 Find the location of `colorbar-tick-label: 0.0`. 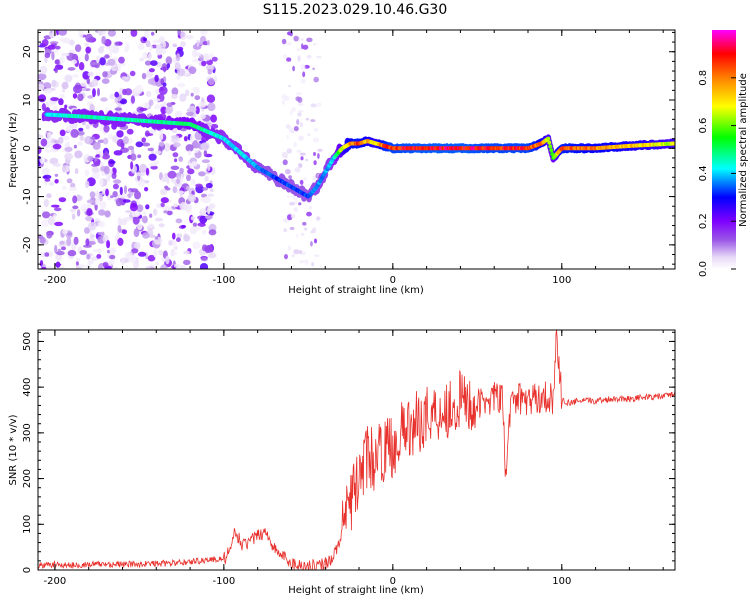

colorbar-tick-label: 0.0 is located at coordinates (703, 269).